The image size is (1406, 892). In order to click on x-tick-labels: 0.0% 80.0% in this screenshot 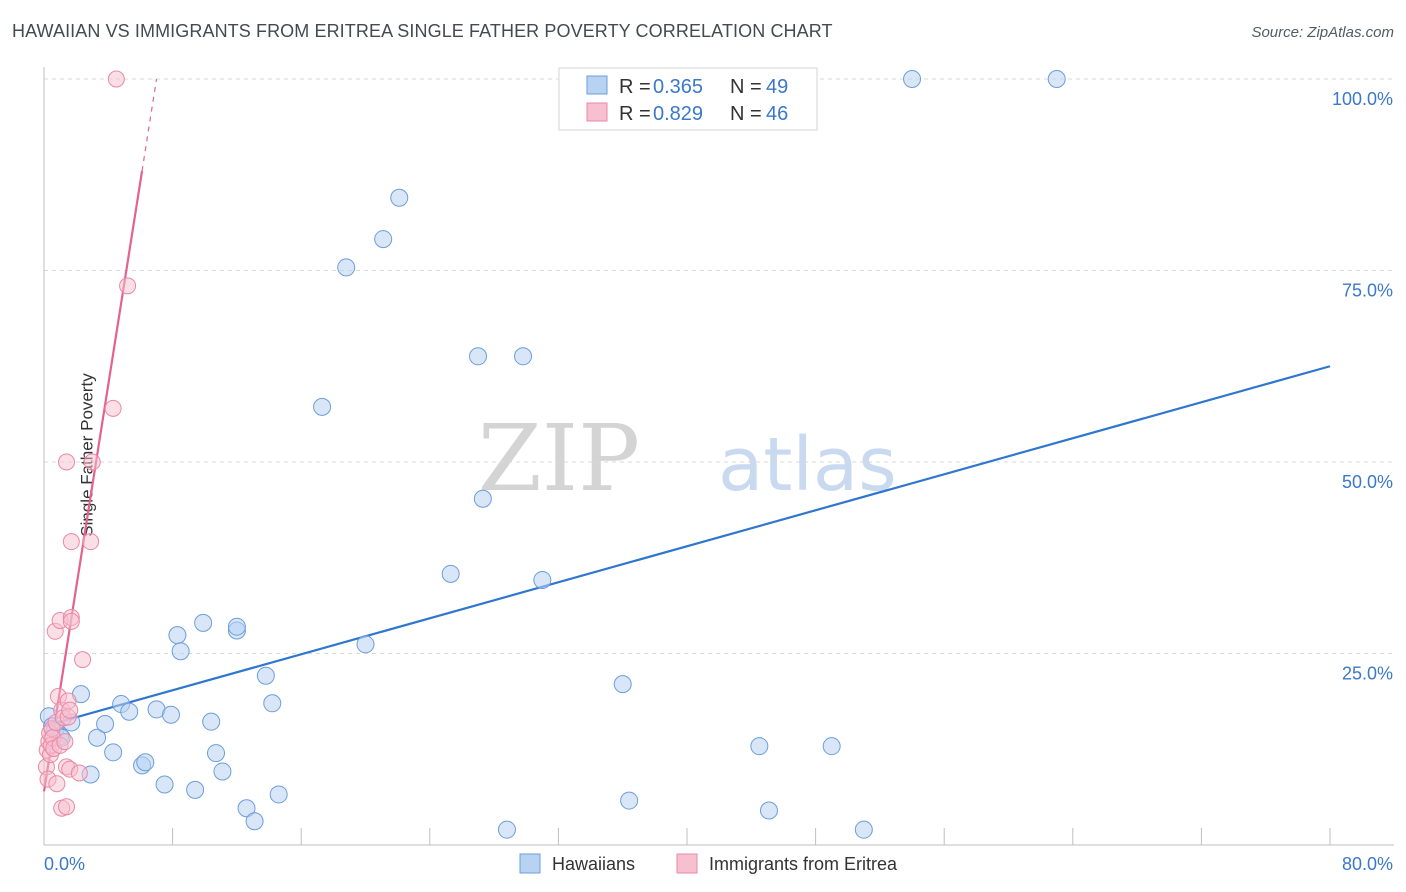, I will do `click(718, 864)`.